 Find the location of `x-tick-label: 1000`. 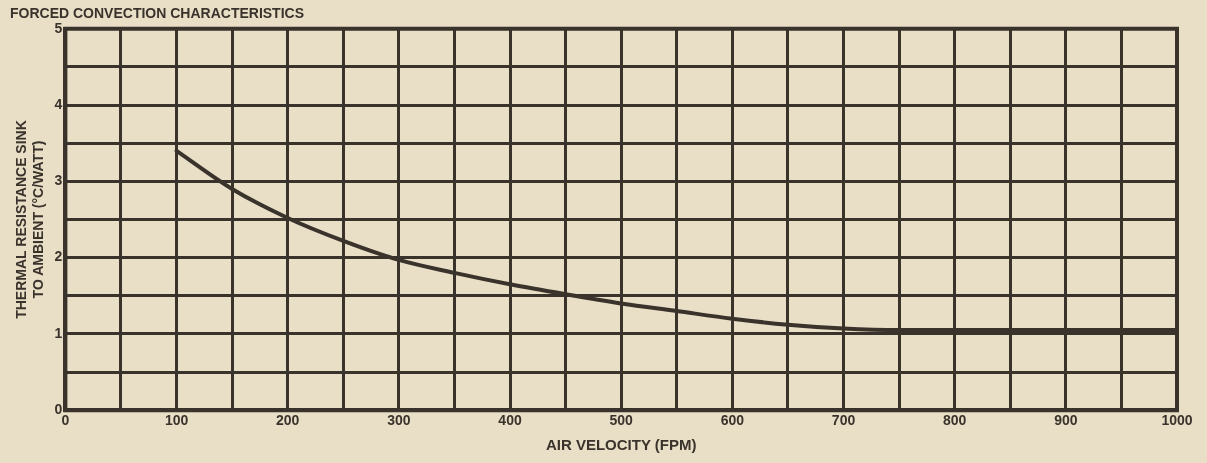

x-tick-label: 1000 is located at coordinates (1177, 420).